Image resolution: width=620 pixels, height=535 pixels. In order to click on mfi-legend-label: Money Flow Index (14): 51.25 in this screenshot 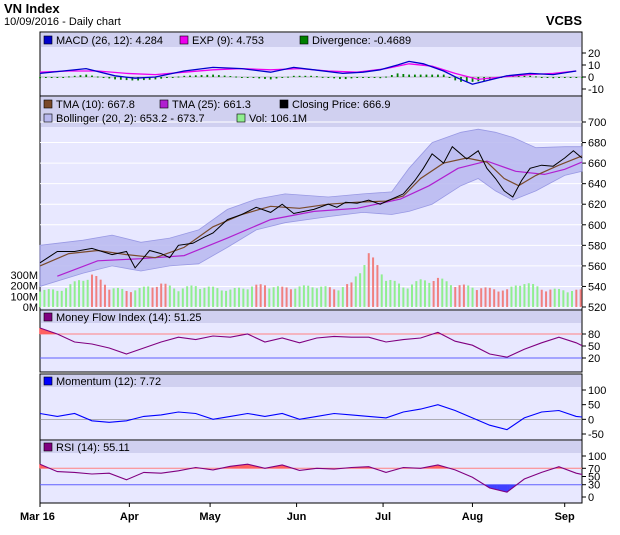, I will do `click(129, 318)`.